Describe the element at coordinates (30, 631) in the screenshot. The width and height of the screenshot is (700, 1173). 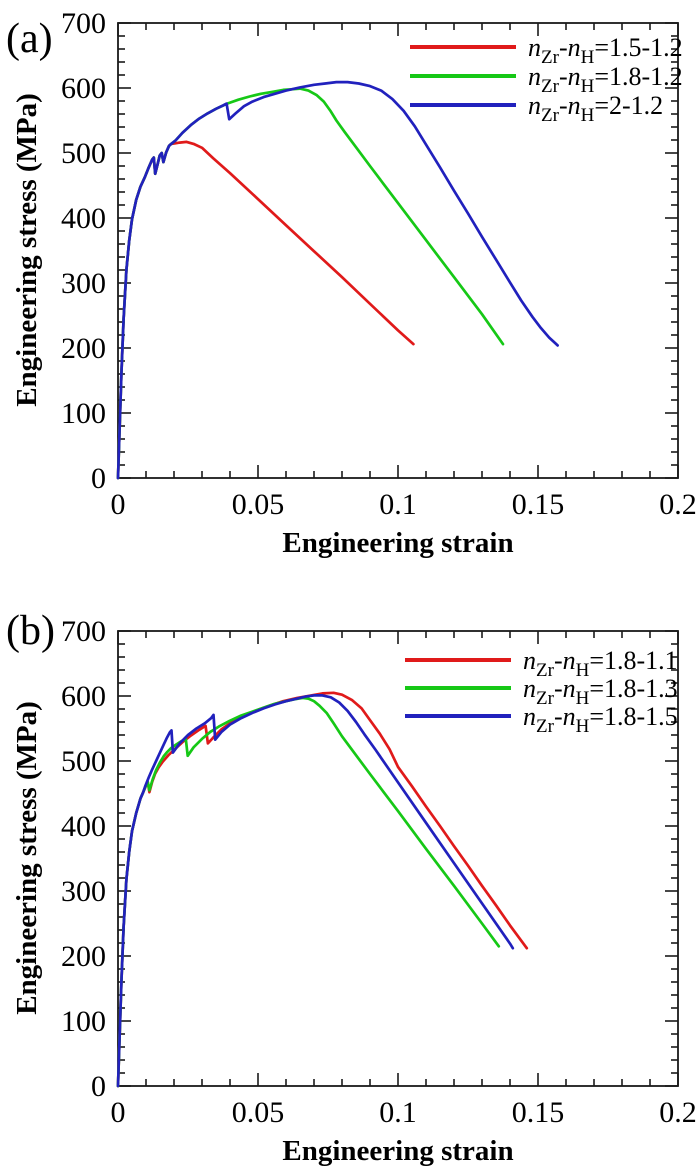
I see `panel-tag-b: (b)` at that location.